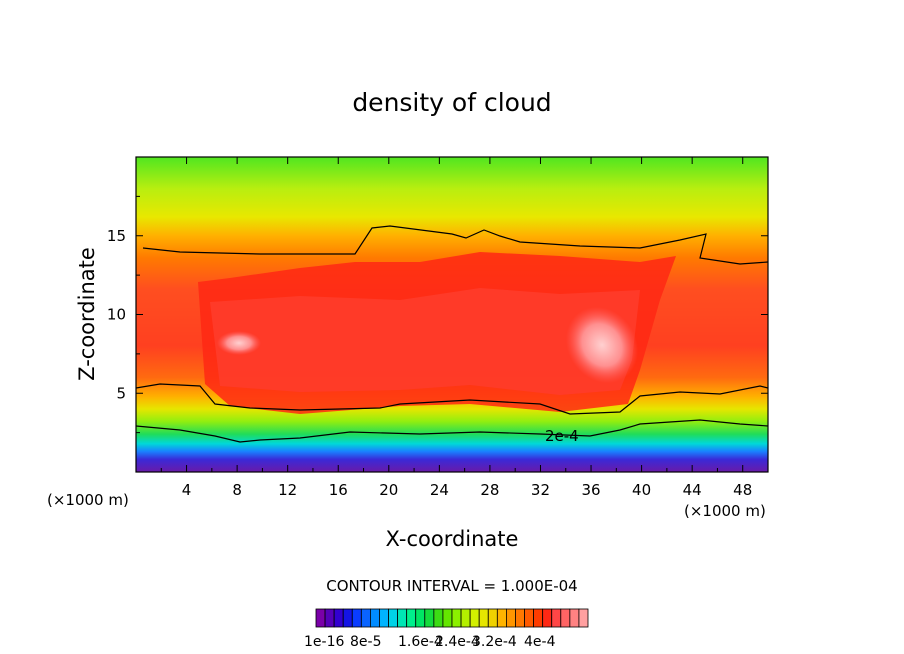  What do you see at coordinates (452, 431) in the screenshot?
I see `contour-line-lower` at bounding box center [452, 431].